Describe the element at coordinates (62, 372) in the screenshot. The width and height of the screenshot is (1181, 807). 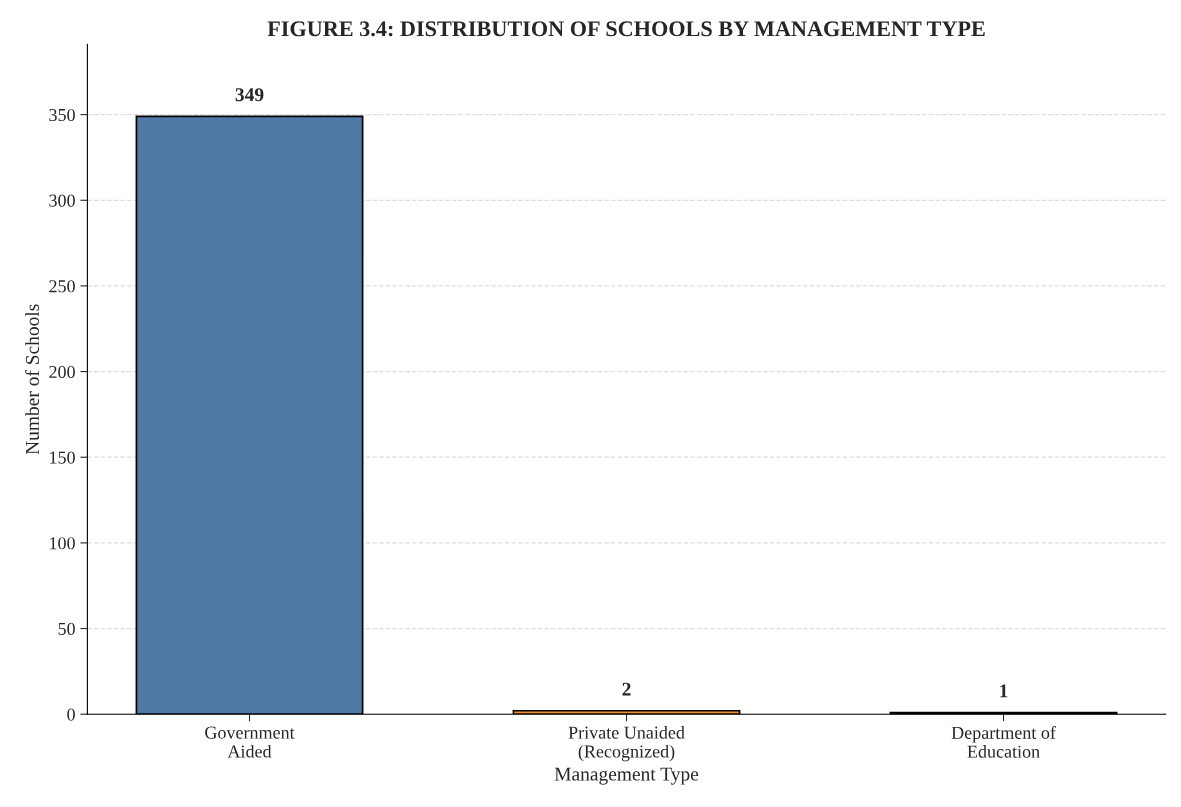
I see `y-tick-label: 200` at that location.